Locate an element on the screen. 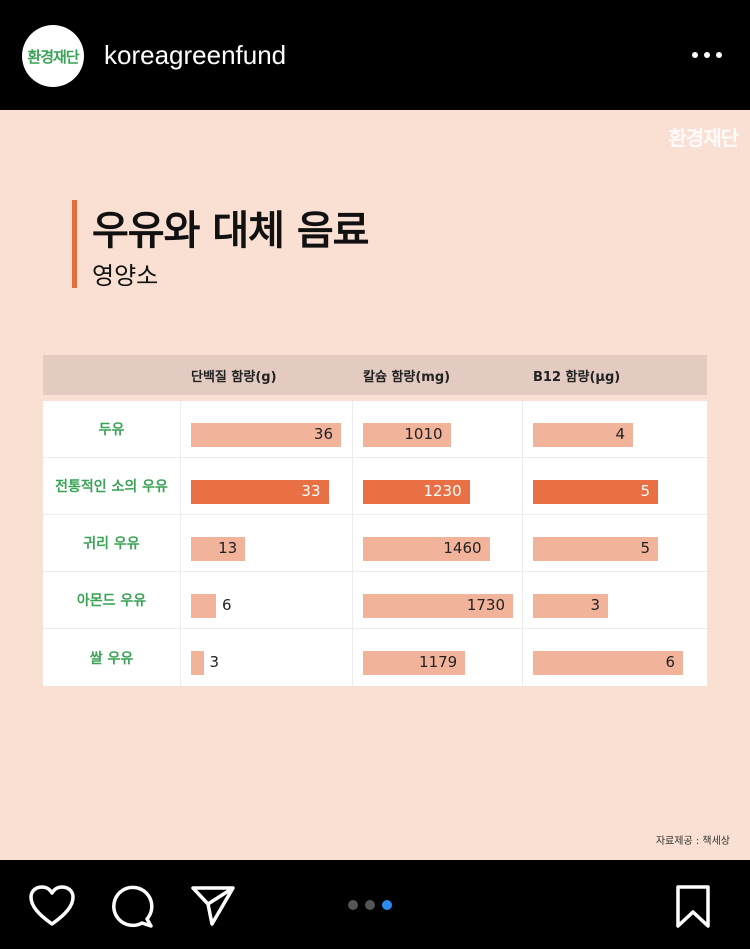 The width and height of the screenshot is (750, 949). watermark-logo: 환경재단 is located at coordinates (703, 138).